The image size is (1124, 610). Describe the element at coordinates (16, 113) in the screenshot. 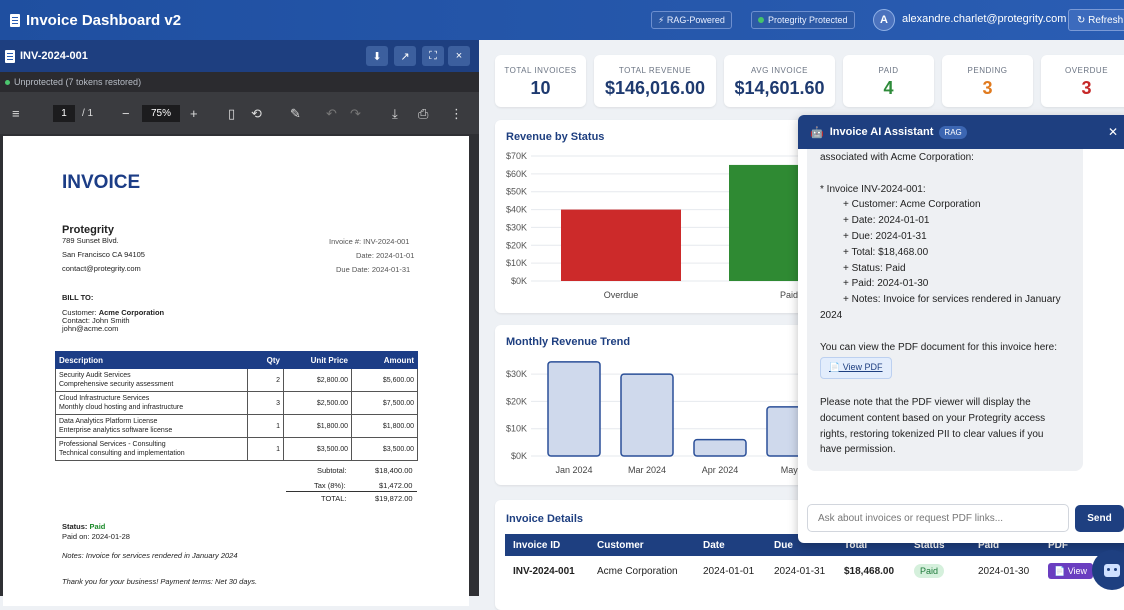

I see `menu-icon: ≡` at that location.